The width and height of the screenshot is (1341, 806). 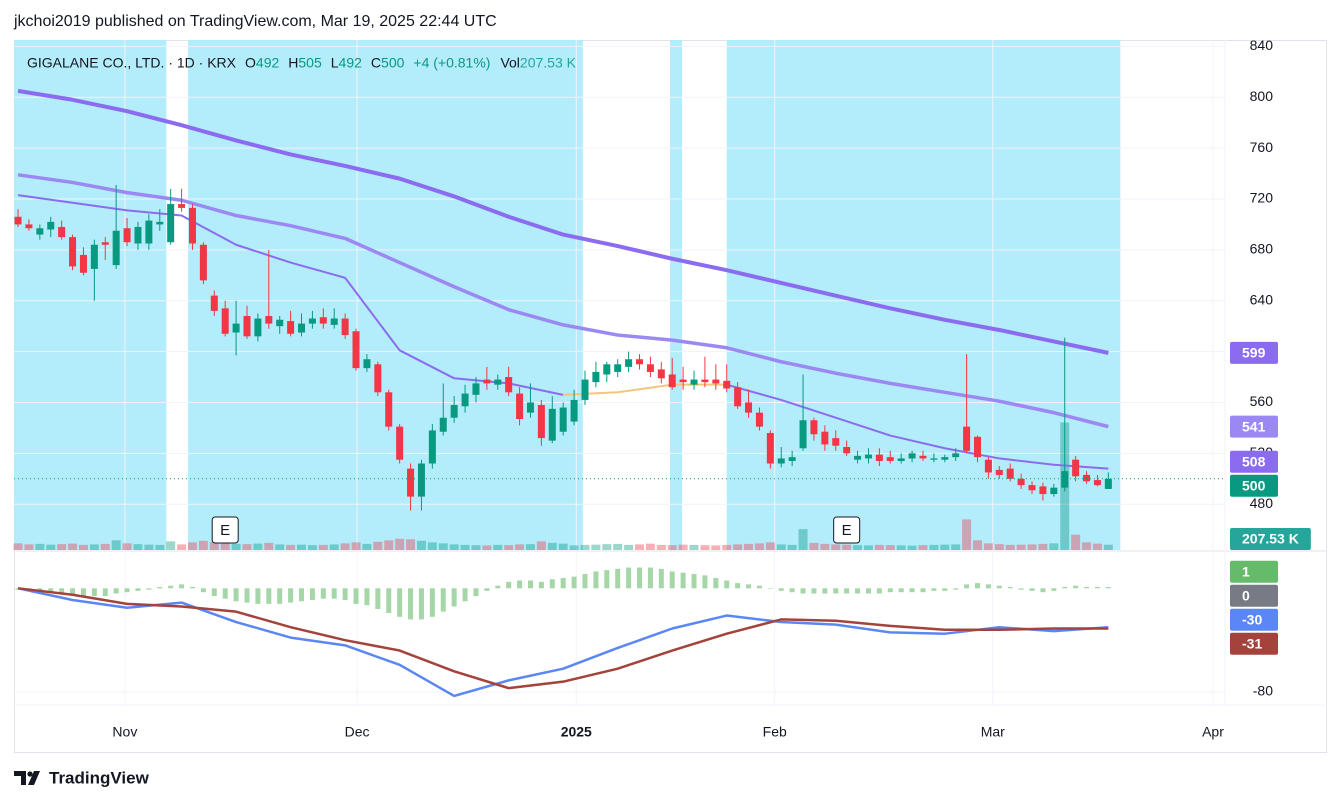 I want to click on price-tag-label: 207.53 K, so click(x=1270, y=539).